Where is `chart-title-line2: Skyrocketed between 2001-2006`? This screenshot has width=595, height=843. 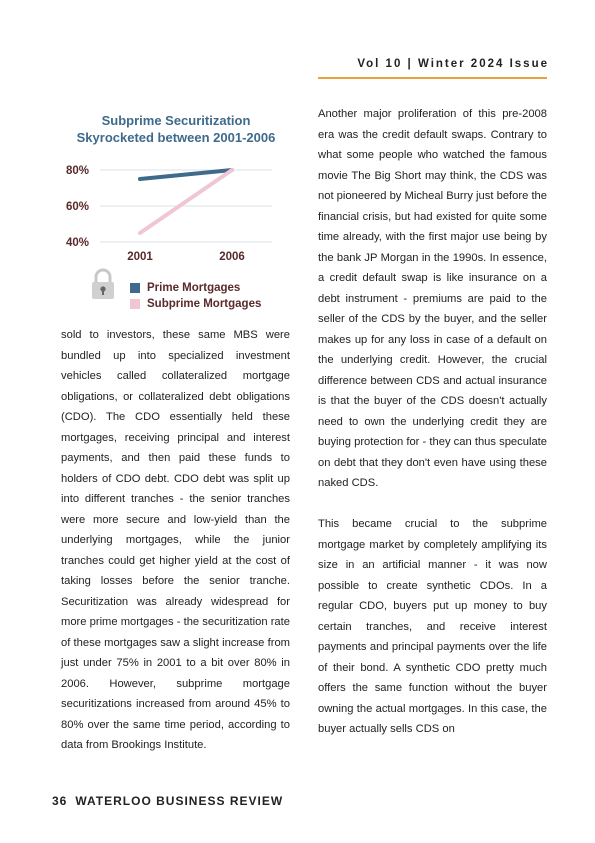 chart-title-line2: Skyrocketed between 2001-2006 is located at coordinates (176, 137).